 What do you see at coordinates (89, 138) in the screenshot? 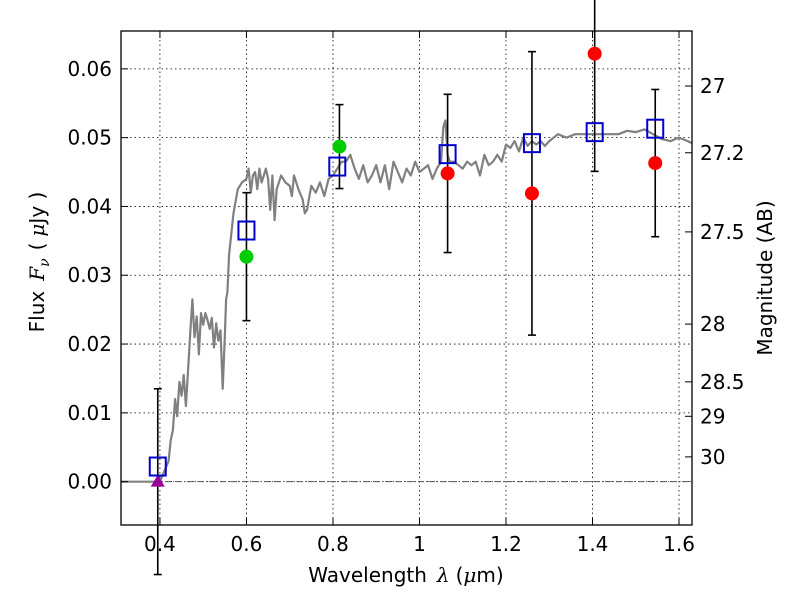
I see `y-tick-label: 0.05` at bounding box center [89, 138].